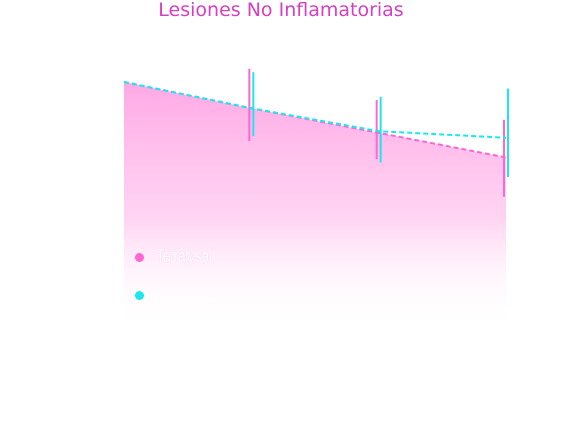  I want to click on legend-item-minociclina: Minociclina, so click(204, 297).